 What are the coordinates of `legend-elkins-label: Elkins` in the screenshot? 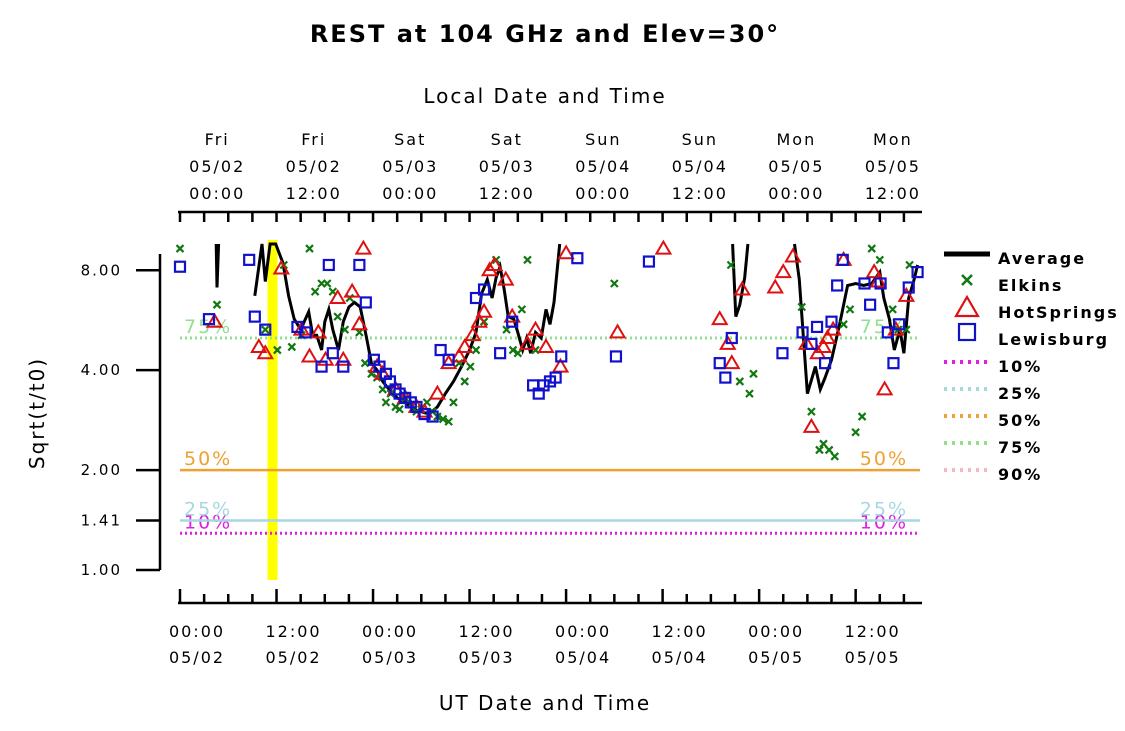 It's located at (1030, 285).